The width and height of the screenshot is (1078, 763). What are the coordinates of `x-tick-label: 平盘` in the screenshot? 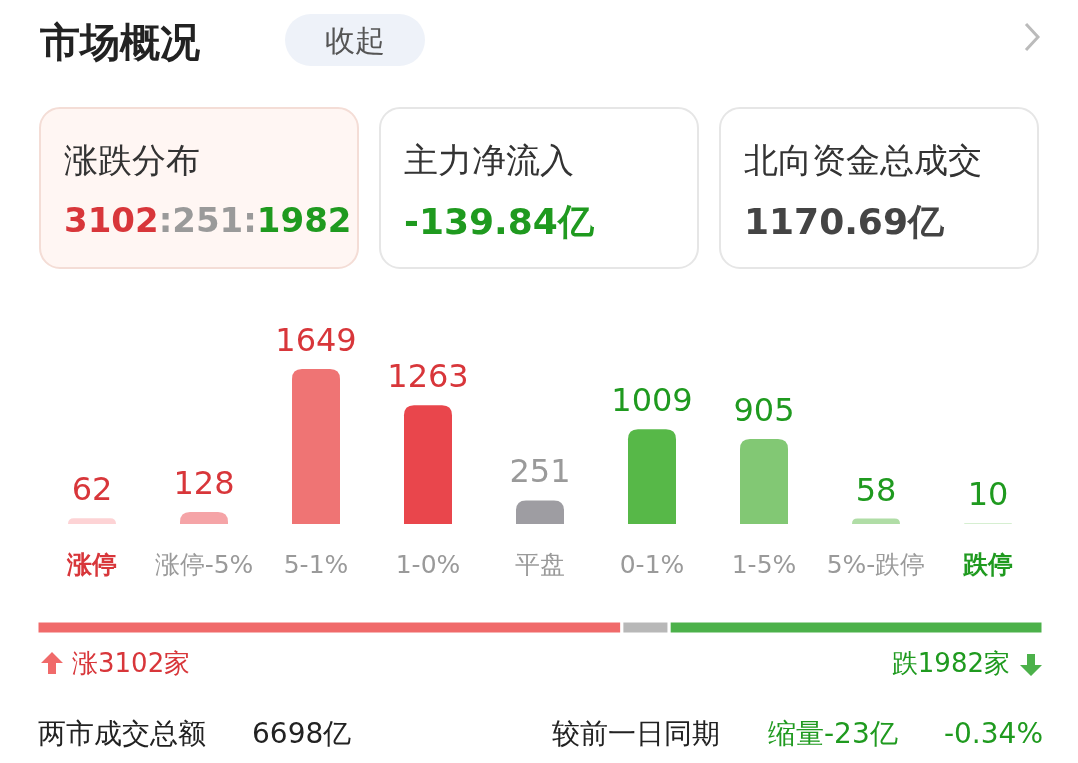 It's located at (540, 564).